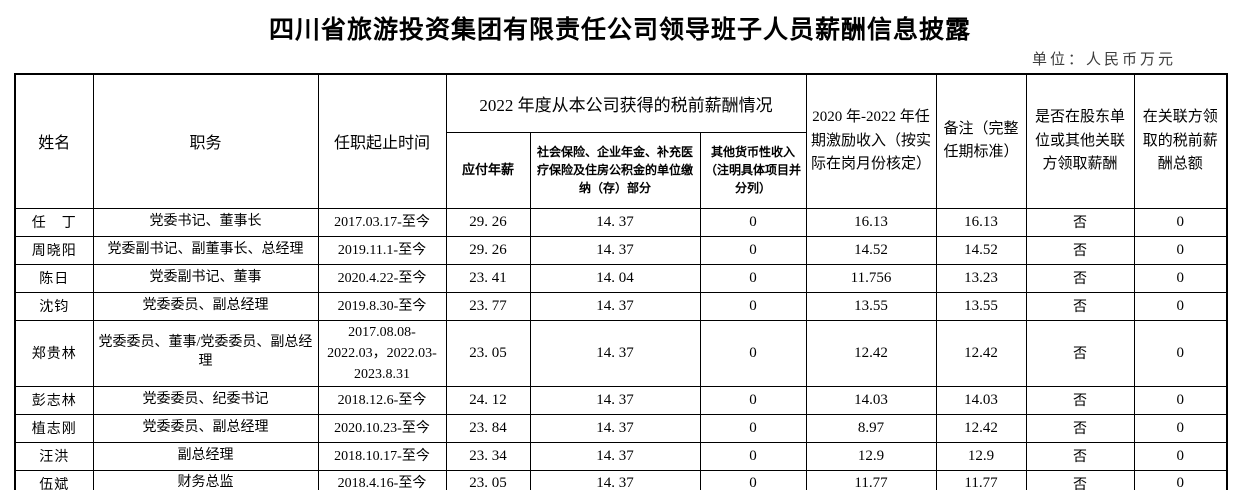  I want to click on col-header-other-income: 其他货币性收入（注明具体项目并分列）, so click(753, 170).